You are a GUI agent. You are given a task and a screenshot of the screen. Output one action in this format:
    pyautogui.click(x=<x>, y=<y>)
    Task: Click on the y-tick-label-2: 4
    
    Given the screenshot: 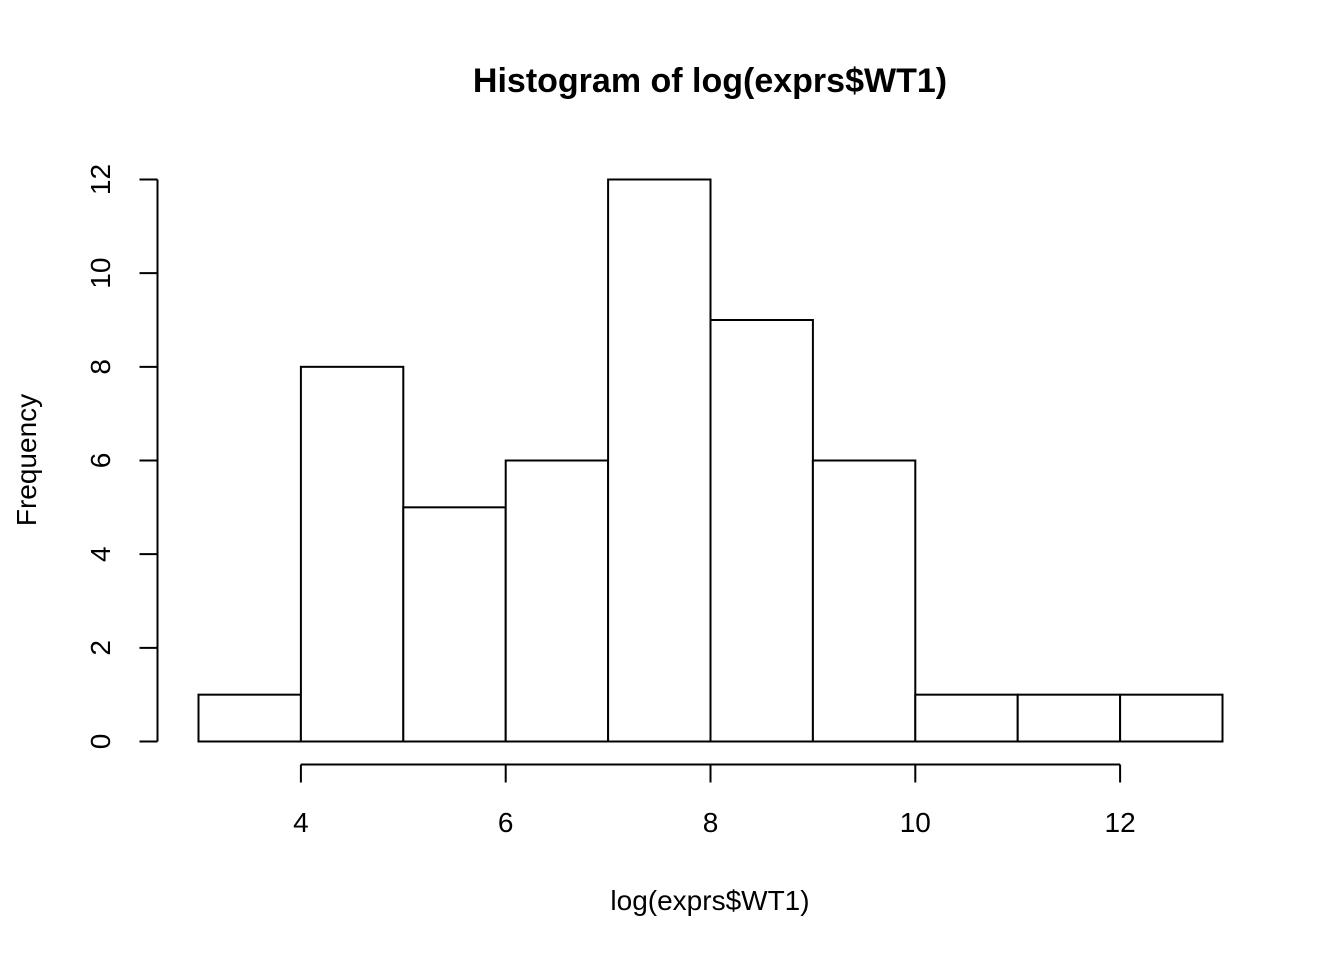 What is the action you would take?
    pyautogui.click(x=100, y=554)
    